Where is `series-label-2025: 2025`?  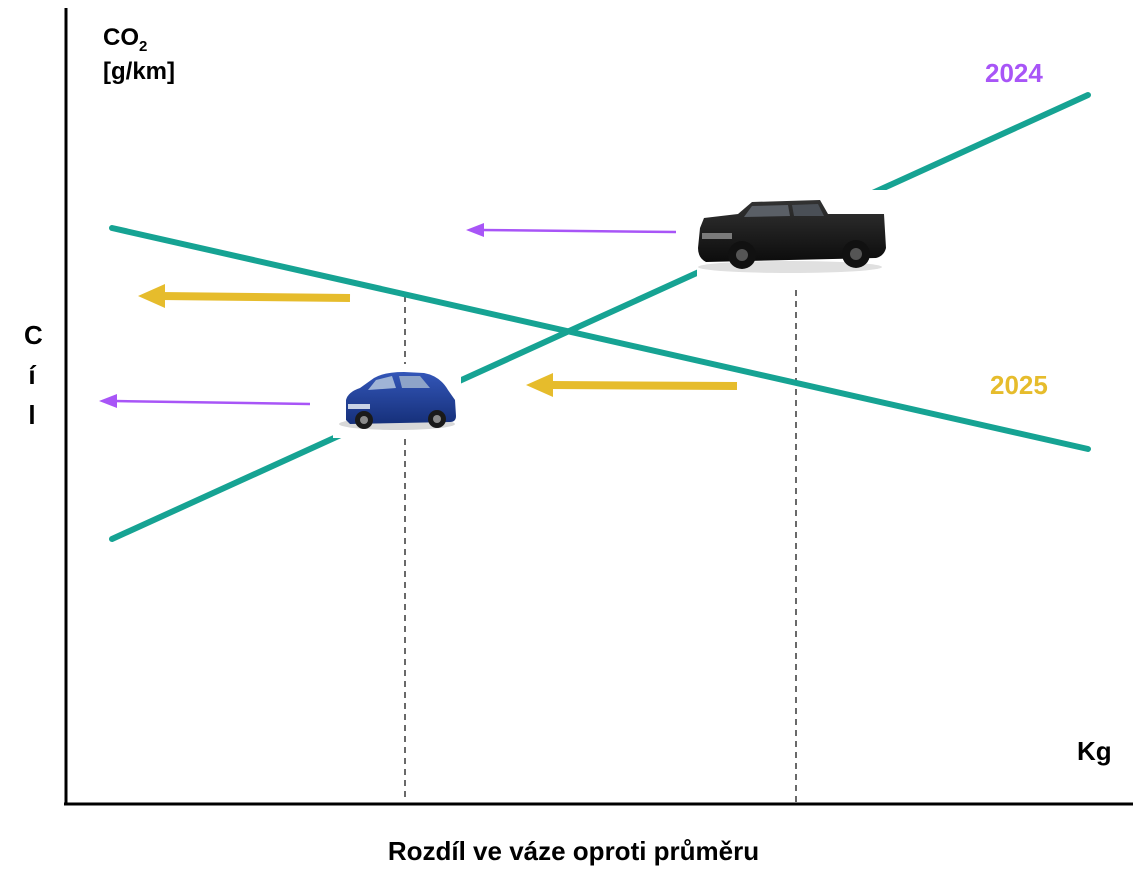 series-label-2025: 2025 is located at coordinates (1019, 385).